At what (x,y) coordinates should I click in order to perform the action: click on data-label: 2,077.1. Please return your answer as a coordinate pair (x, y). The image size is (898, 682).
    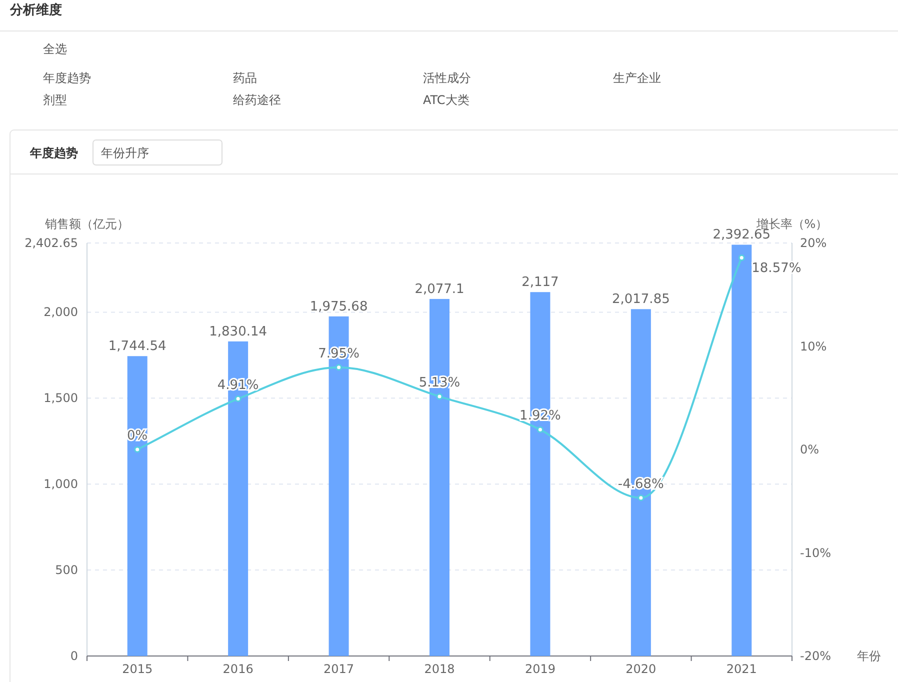
    Looking at the image, I should click on (439, 289).